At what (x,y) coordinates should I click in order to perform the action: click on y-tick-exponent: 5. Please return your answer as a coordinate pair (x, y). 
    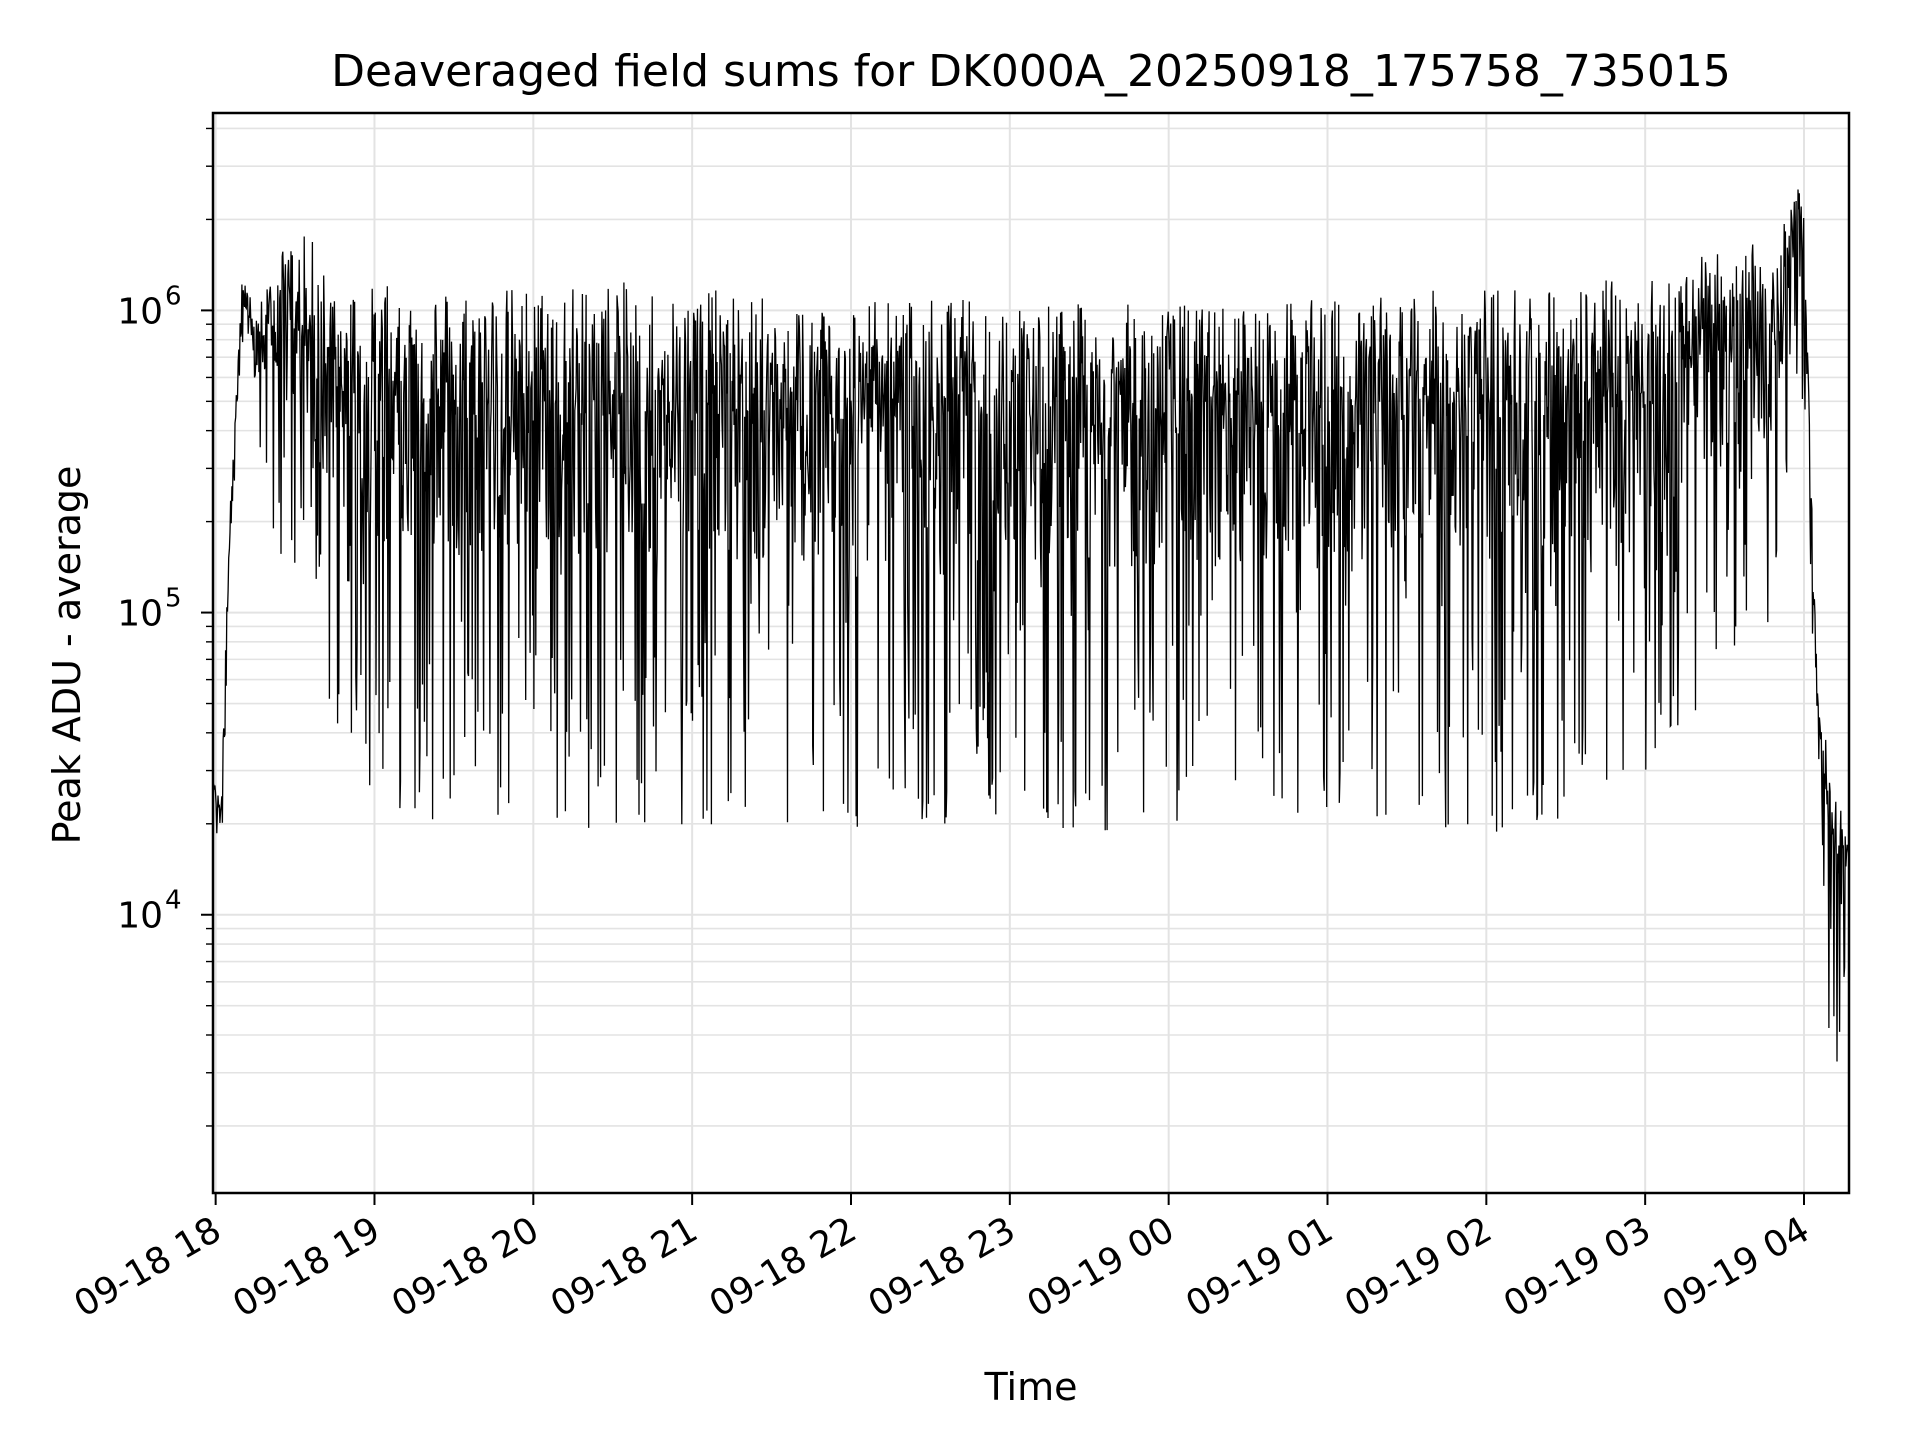
    Looking at the image, I should click on (173, 599).